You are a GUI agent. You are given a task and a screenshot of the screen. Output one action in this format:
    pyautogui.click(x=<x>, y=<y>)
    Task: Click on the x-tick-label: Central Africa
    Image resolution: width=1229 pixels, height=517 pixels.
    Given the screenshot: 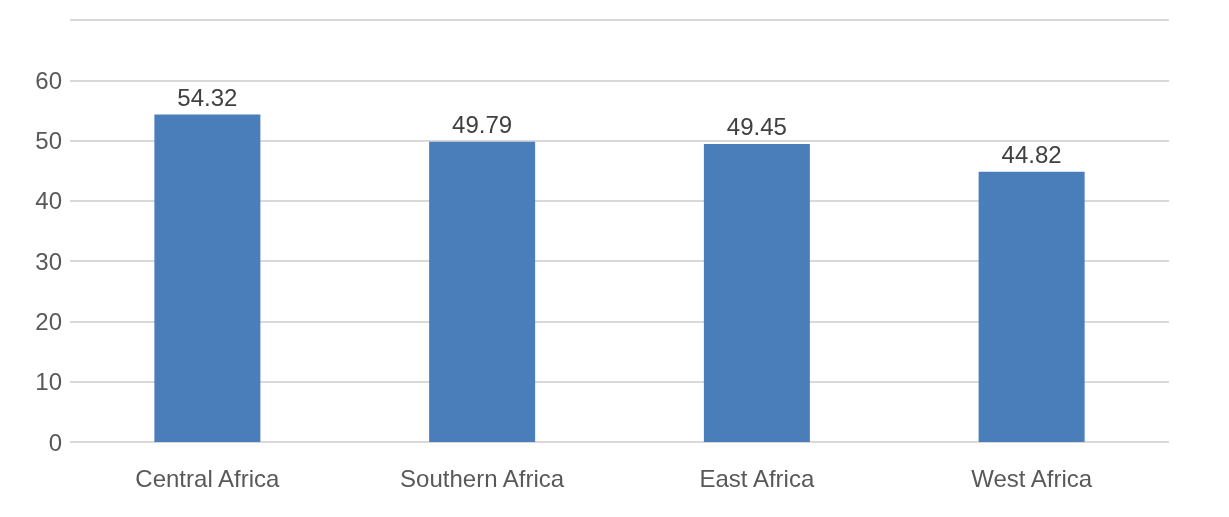 What is the action you would take?
    pyautogui.click(x=208, y=478)
    